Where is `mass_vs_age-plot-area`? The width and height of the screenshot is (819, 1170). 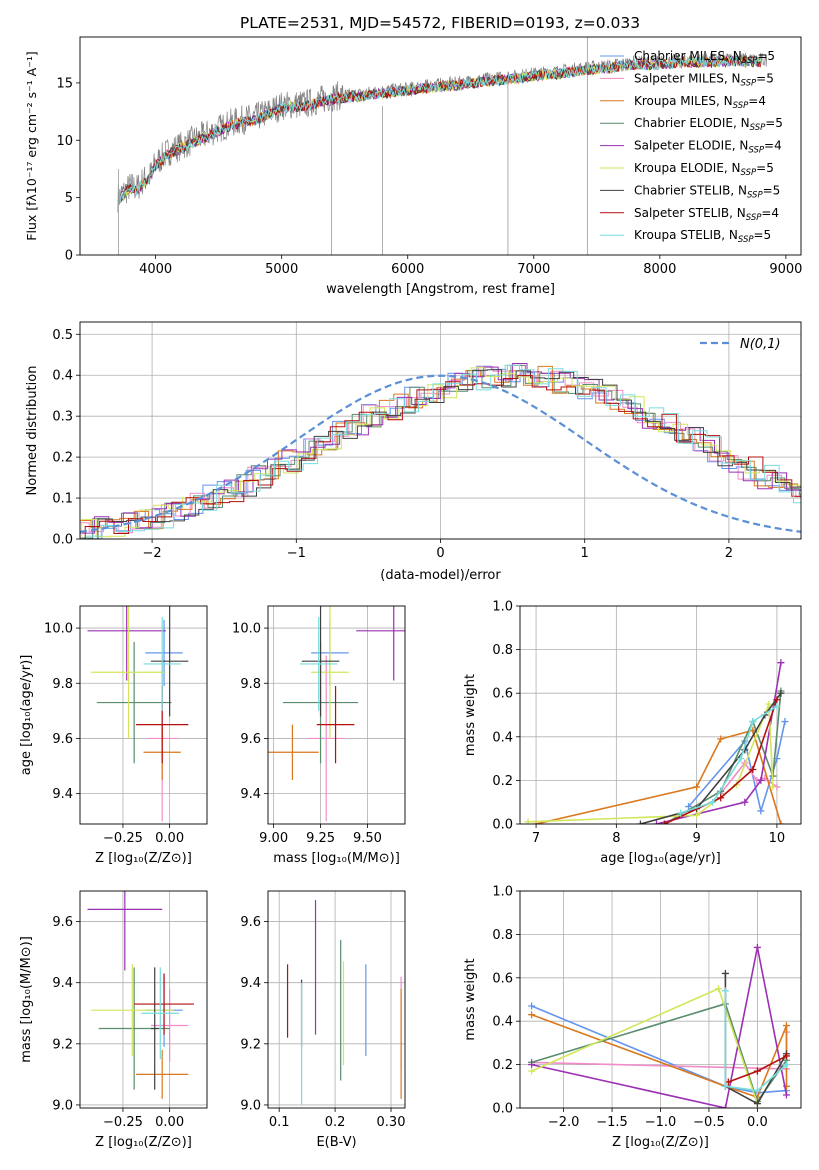 mass_vs_age-plot-area is located at coordinates (336, 714).